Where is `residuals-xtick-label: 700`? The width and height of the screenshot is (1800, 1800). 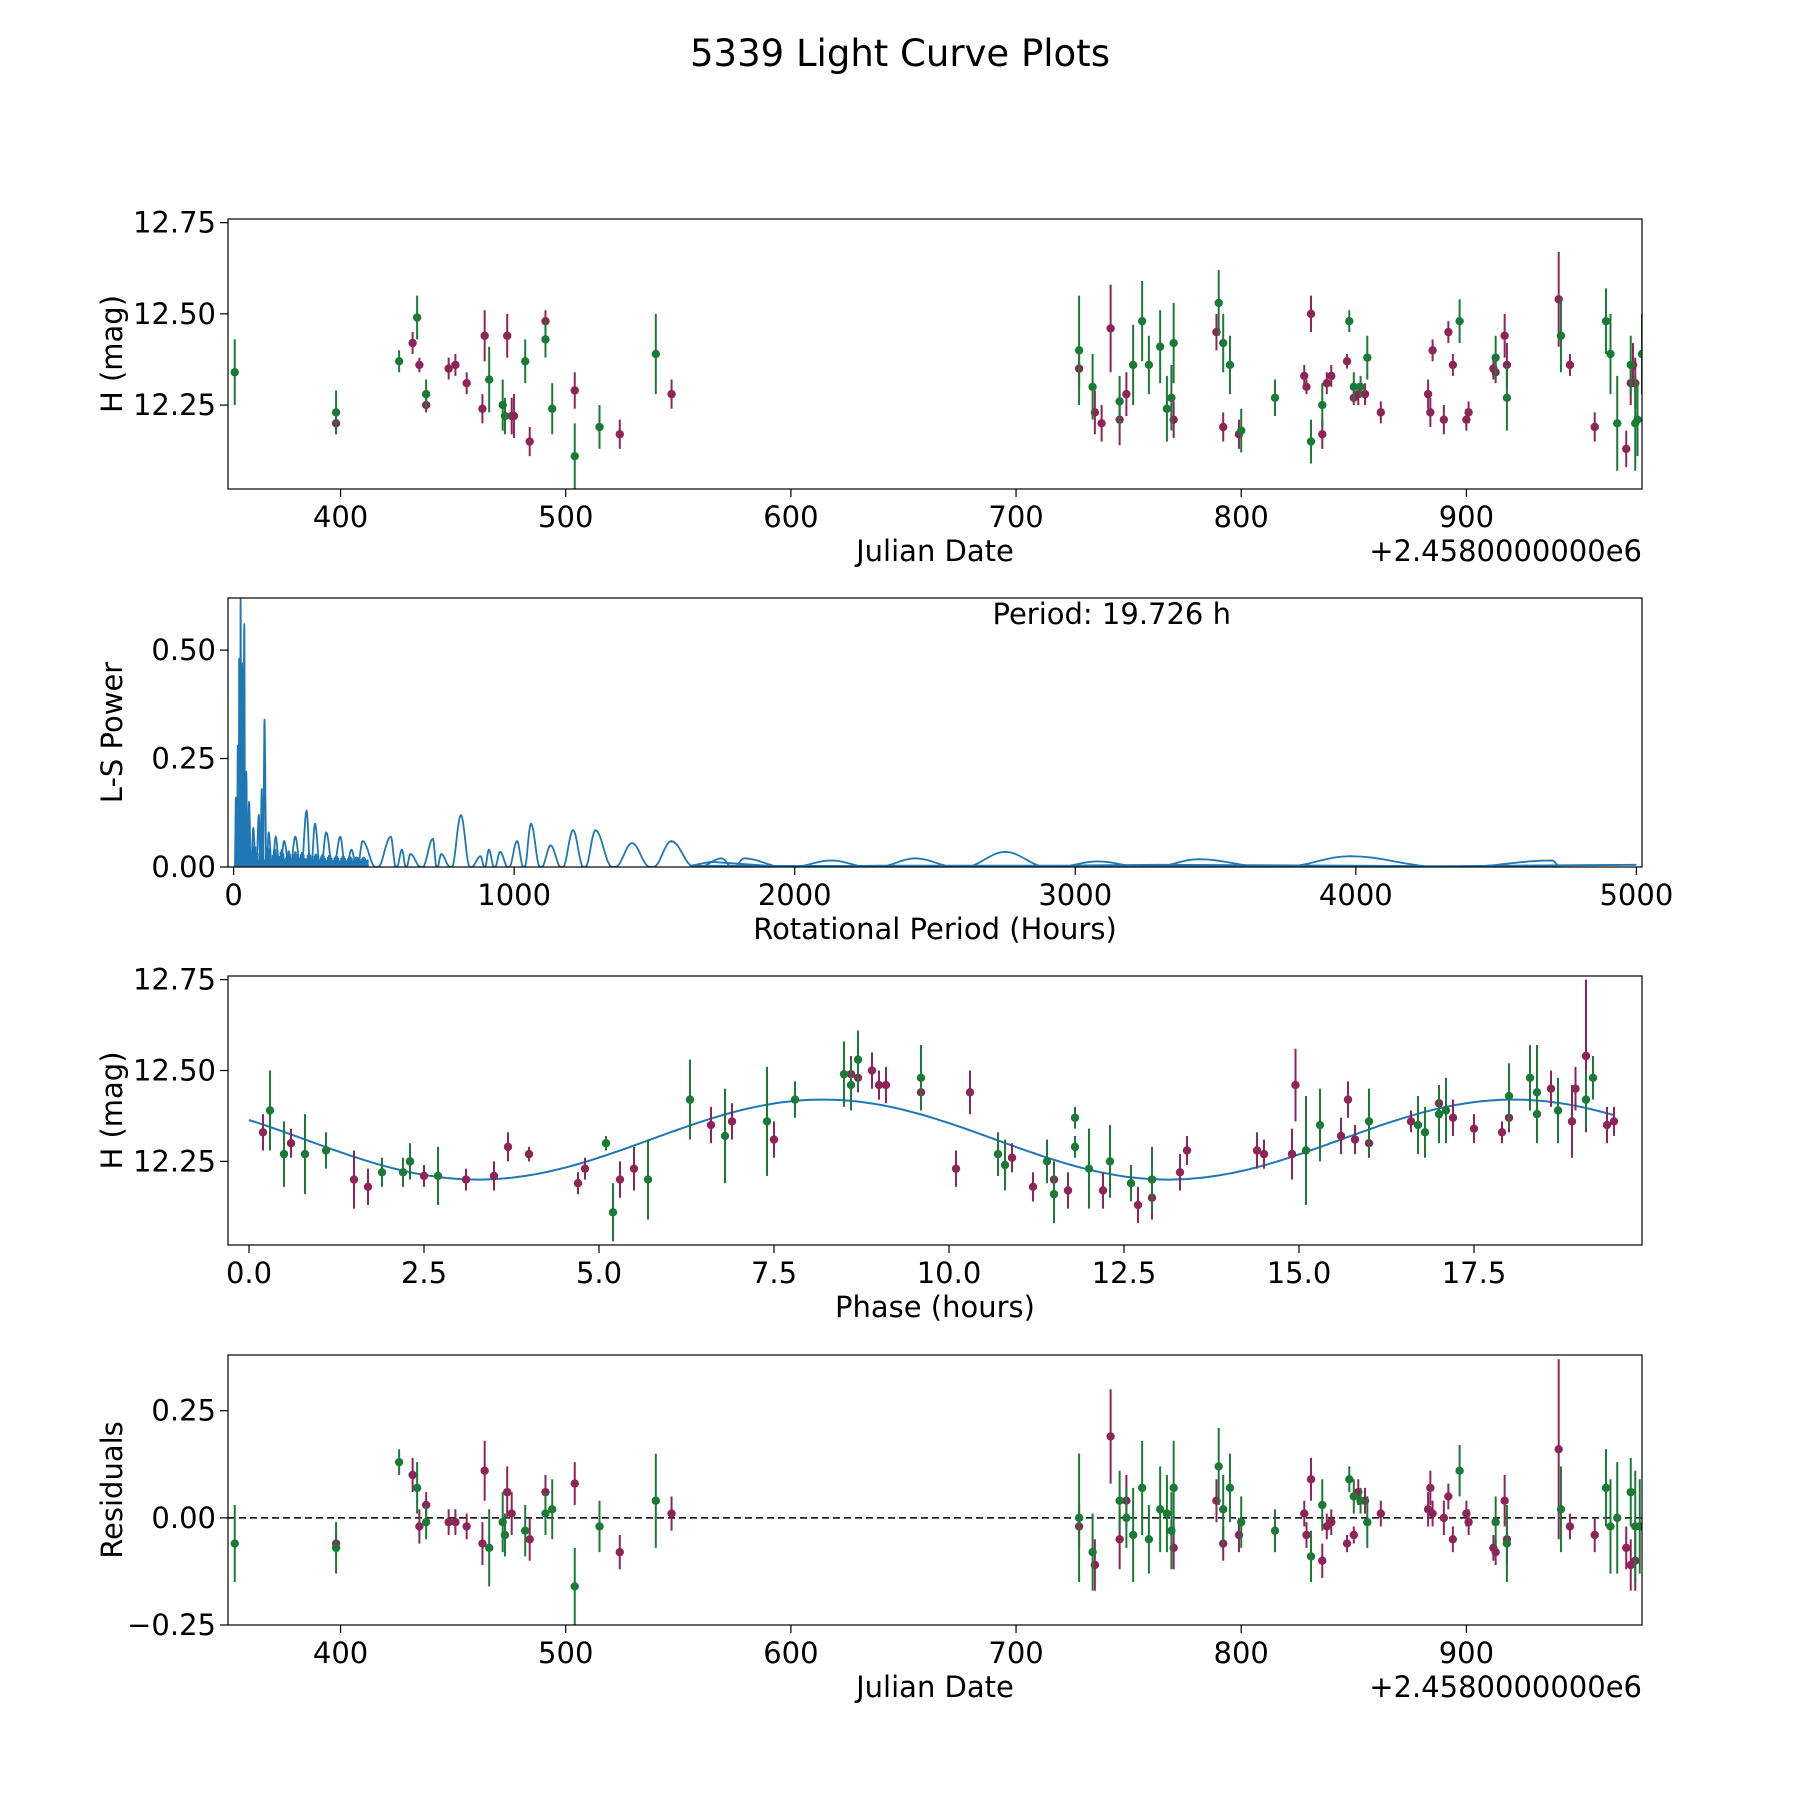
residuals-xtick-label: 700 is located at coordinates (1015, 1653).